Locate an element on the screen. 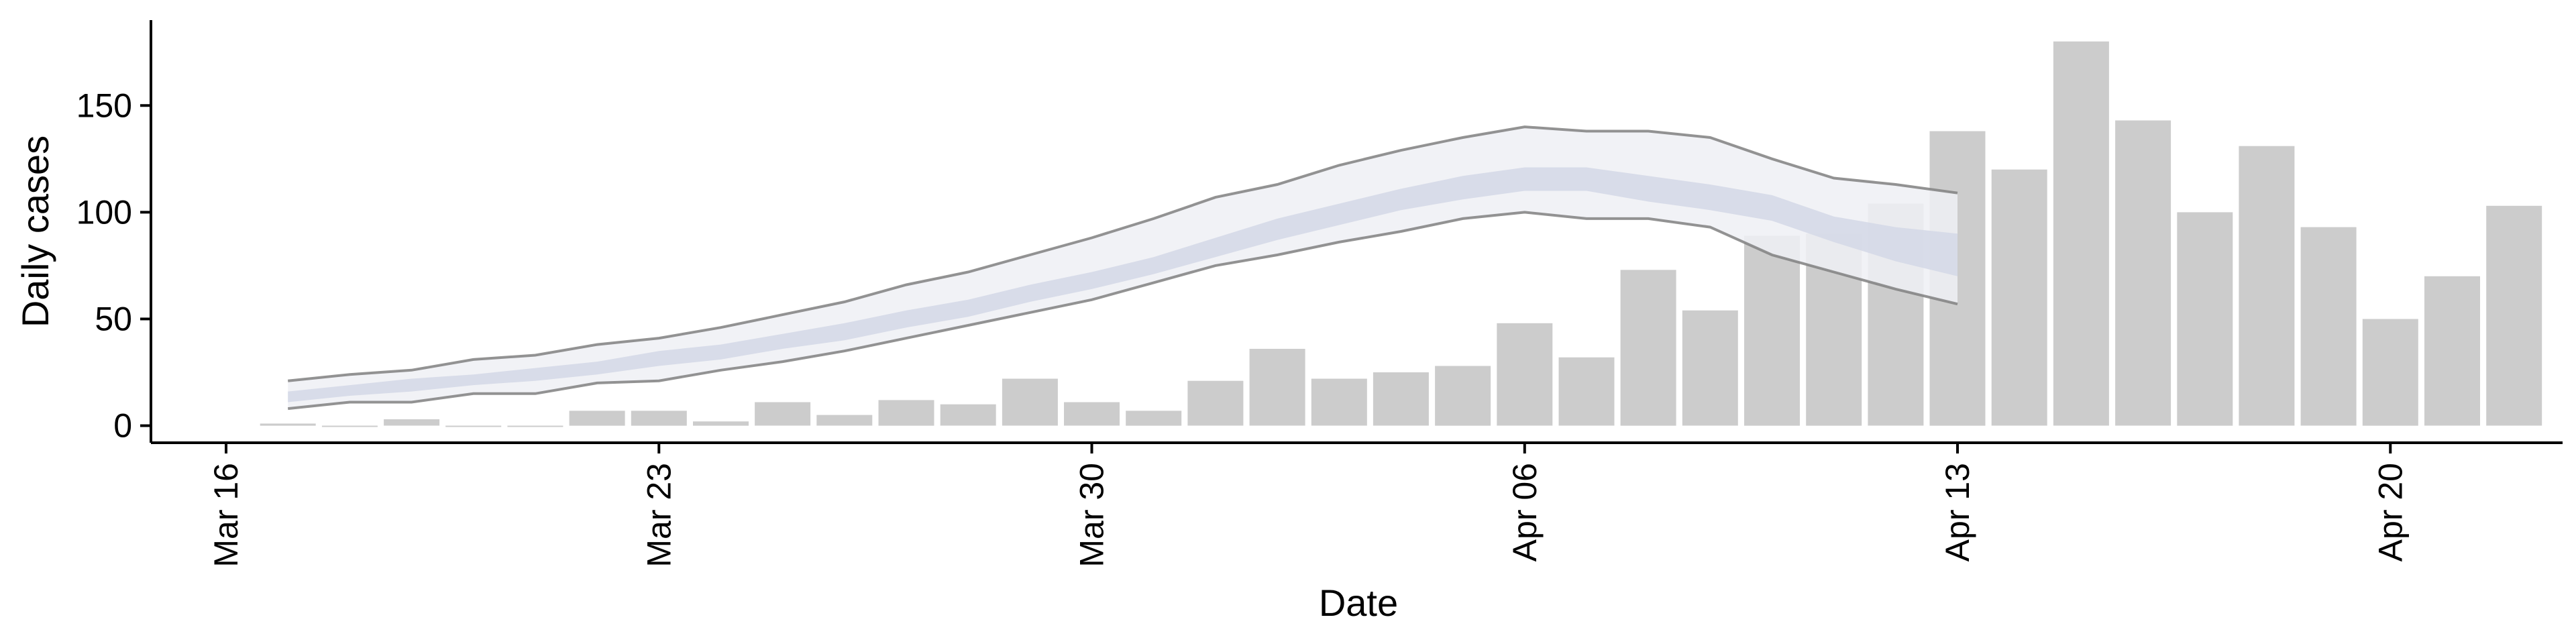 This screenshot has height=644, width=2576. x-tick-label: Apr 13 is located at coordinates (1957, 512).